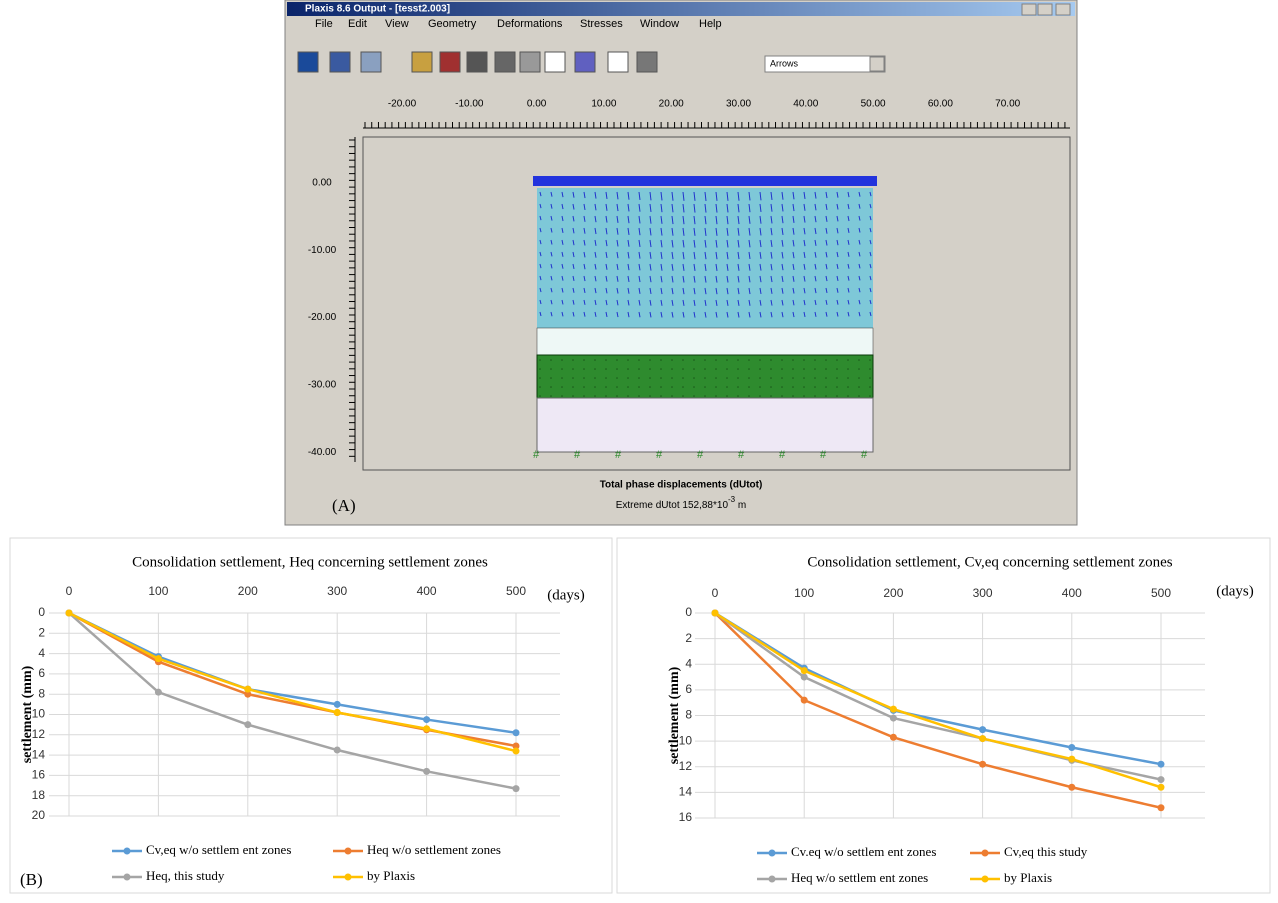 Image resolution: width=1278 pixels, height=903 pixels. Describe the element at coordinates (863, 851) in the screenshot. I see `legend-label: Cv.eq w/o settlem ent zones` at that location.